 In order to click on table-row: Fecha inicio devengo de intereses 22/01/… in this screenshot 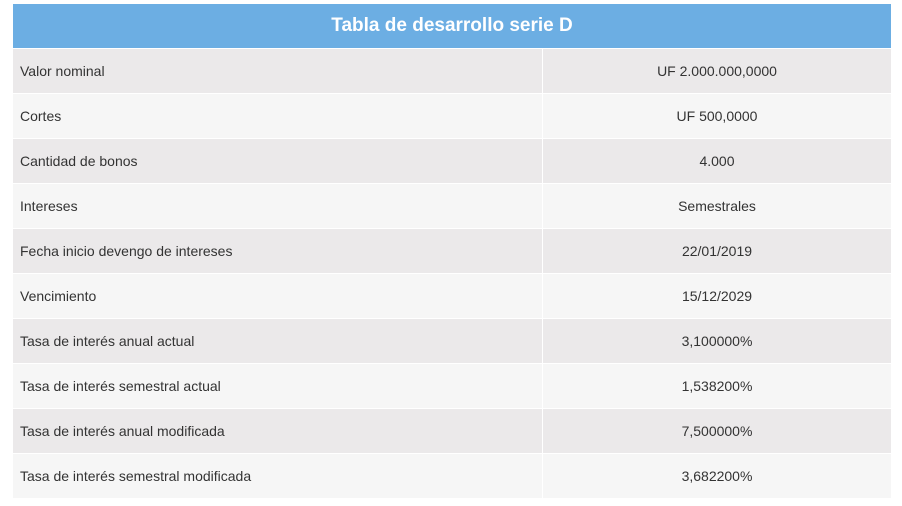, I will do `click(452, 251)`.